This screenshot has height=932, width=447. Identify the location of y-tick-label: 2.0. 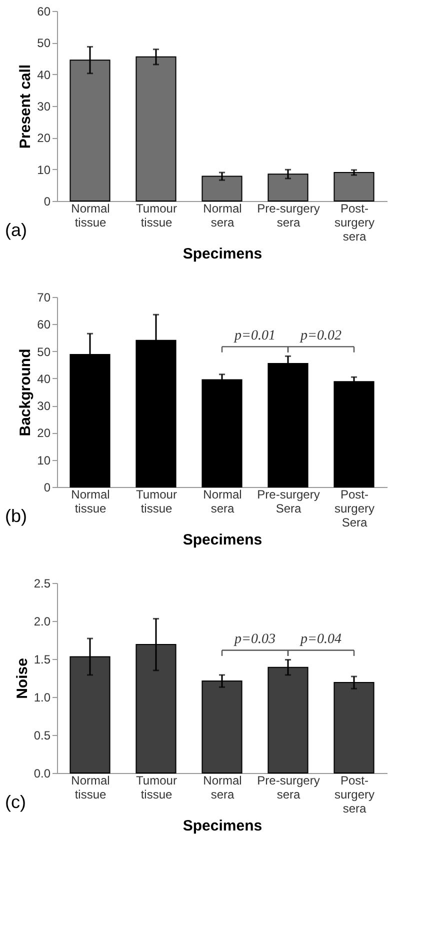
(42, 621).